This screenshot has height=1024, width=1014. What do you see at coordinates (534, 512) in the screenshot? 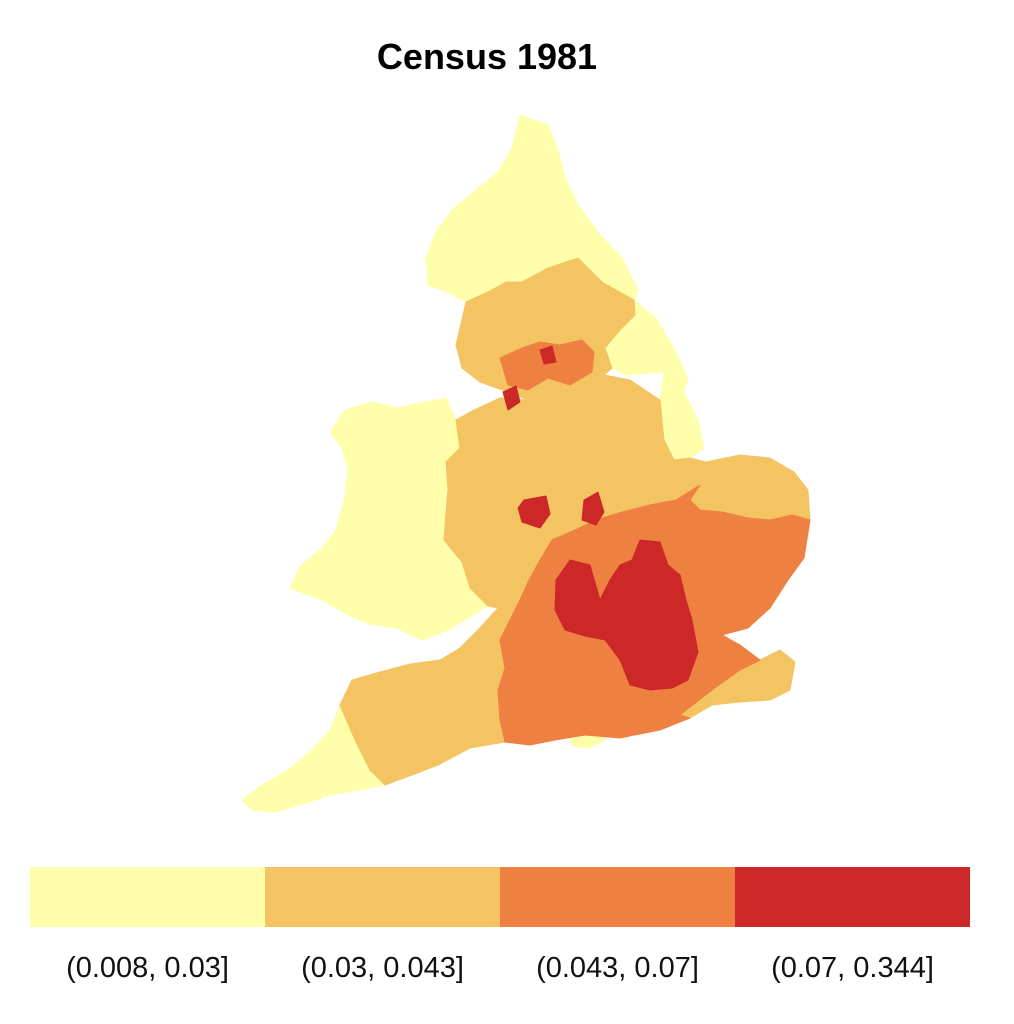
I see `region-birmingham` at bounding box center [534, 512].